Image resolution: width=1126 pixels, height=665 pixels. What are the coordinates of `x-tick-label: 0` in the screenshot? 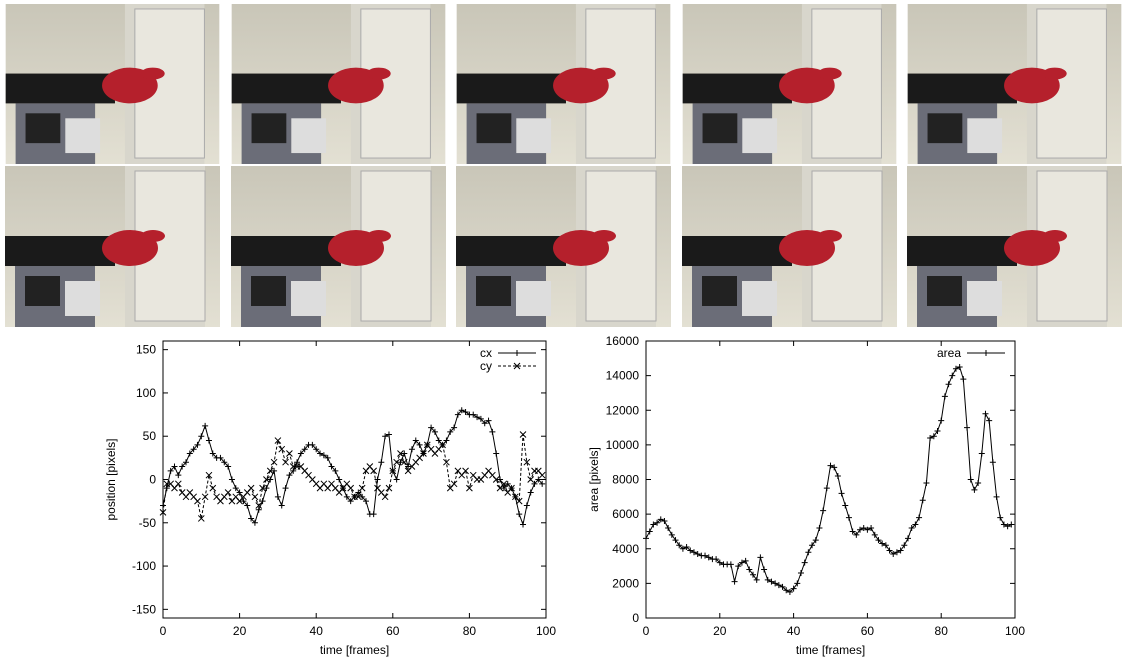 It's located at (163, 631).